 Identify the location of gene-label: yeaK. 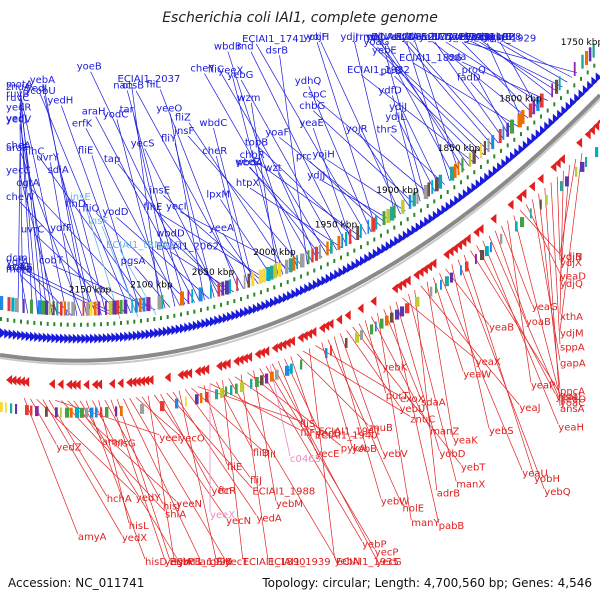
(465, 441).